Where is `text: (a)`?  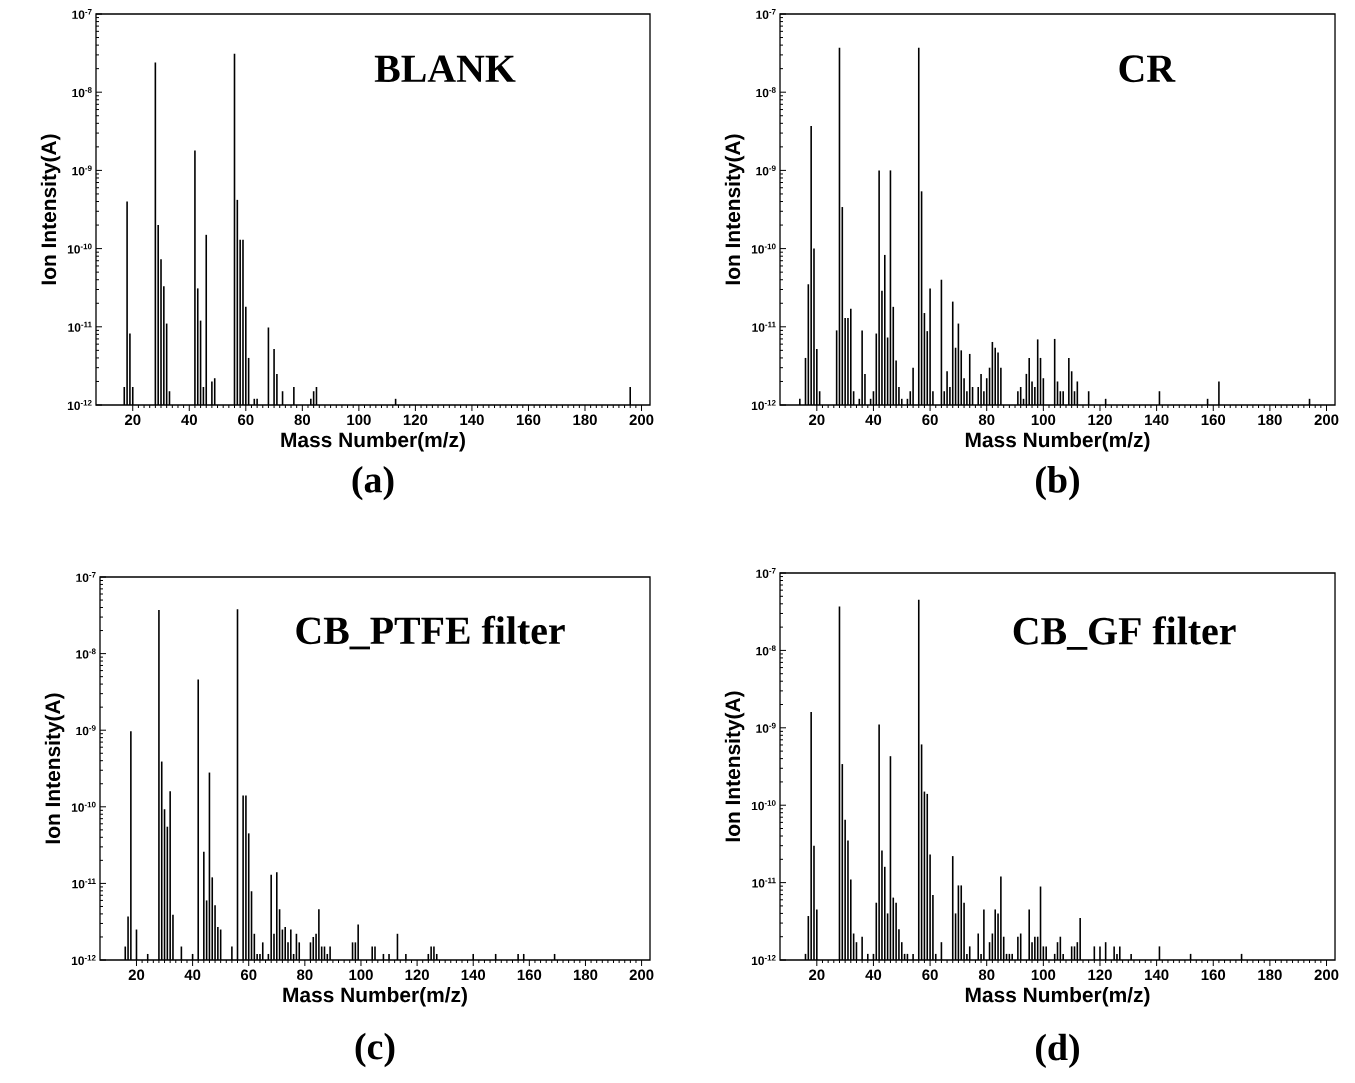 text: (a) is located at coordinates (373, 483).